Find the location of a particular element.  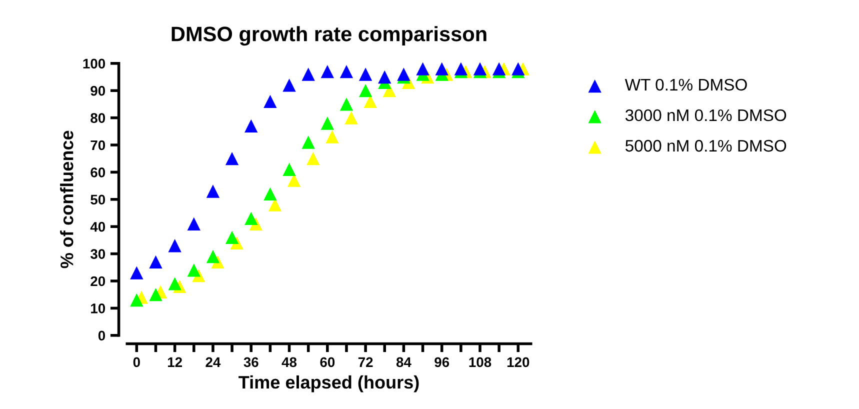

y-tick-label: 60 is located at coordinates (98, 173).